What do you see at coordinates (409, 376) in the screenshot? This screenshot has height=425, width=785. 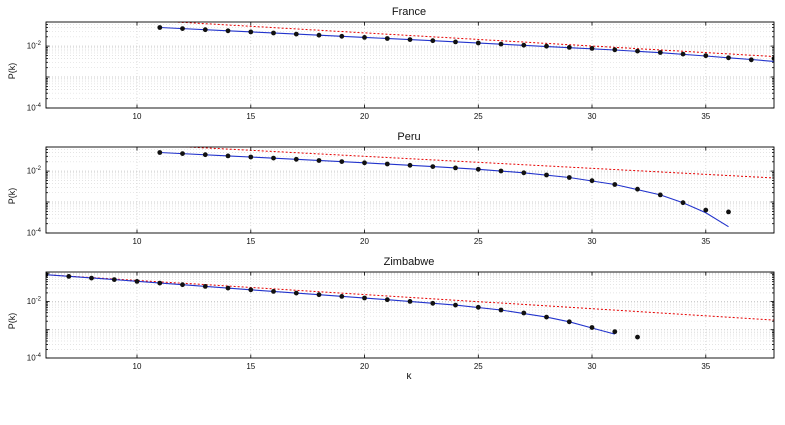 I see `x-axis-label: k` at bounding box center [409, 376].